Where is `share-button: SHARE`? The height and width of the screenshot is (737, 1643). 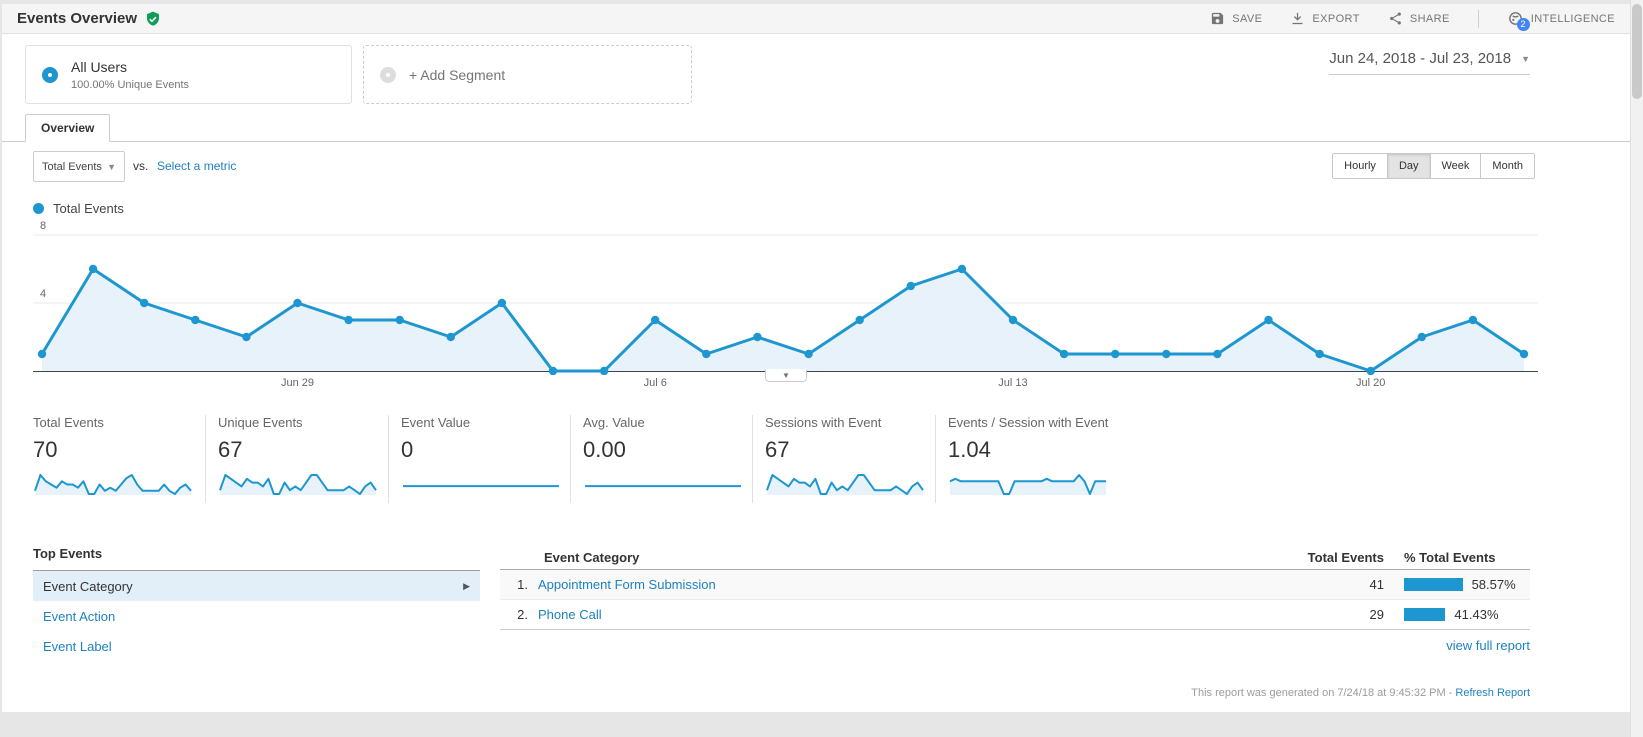
share-button: SHARE is located at coordinates (1419, 18).